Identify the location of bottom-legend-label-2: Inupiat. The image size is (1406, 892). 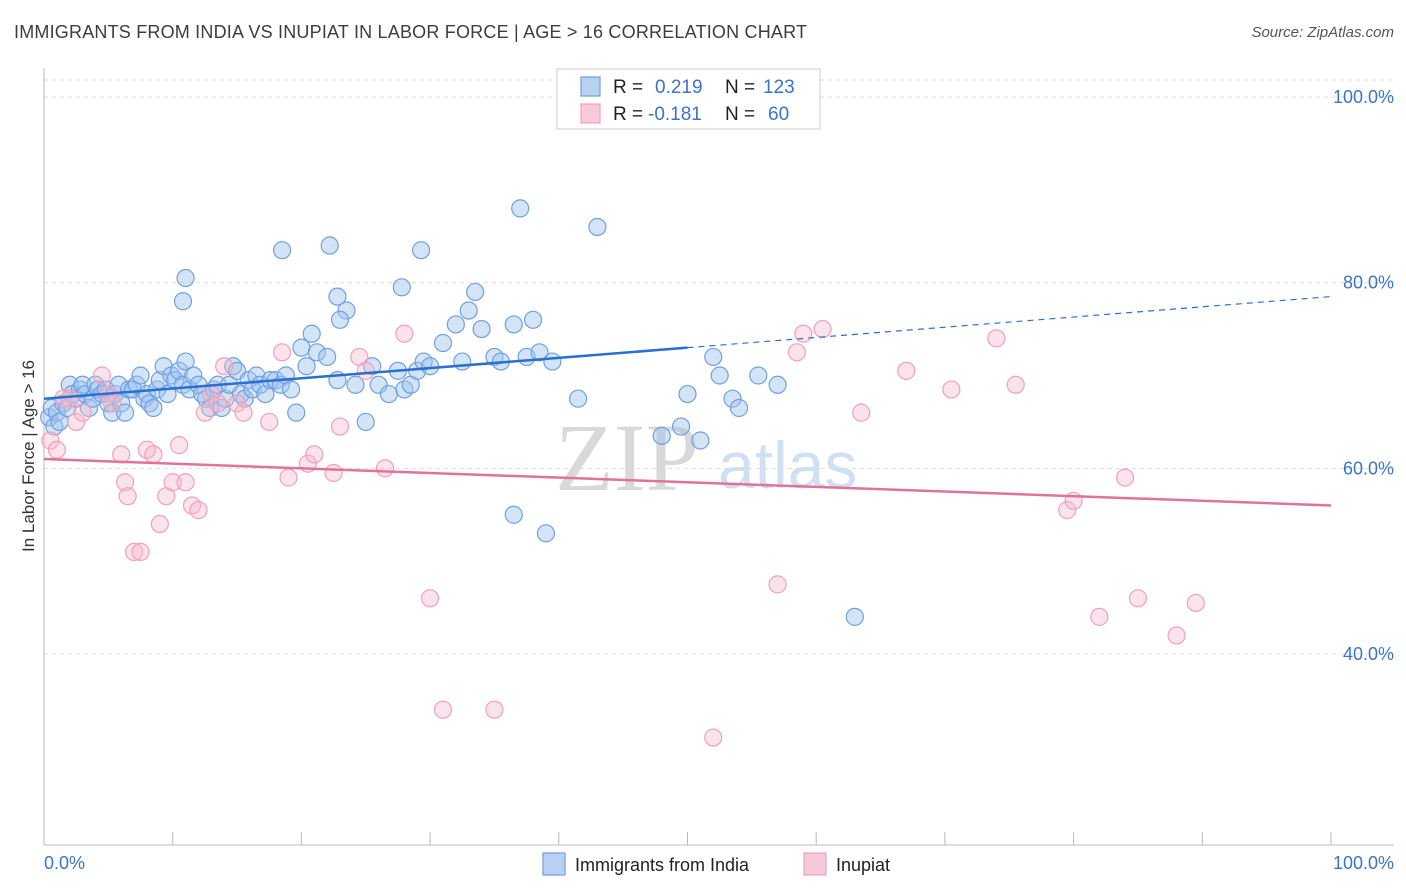
(863, 865).